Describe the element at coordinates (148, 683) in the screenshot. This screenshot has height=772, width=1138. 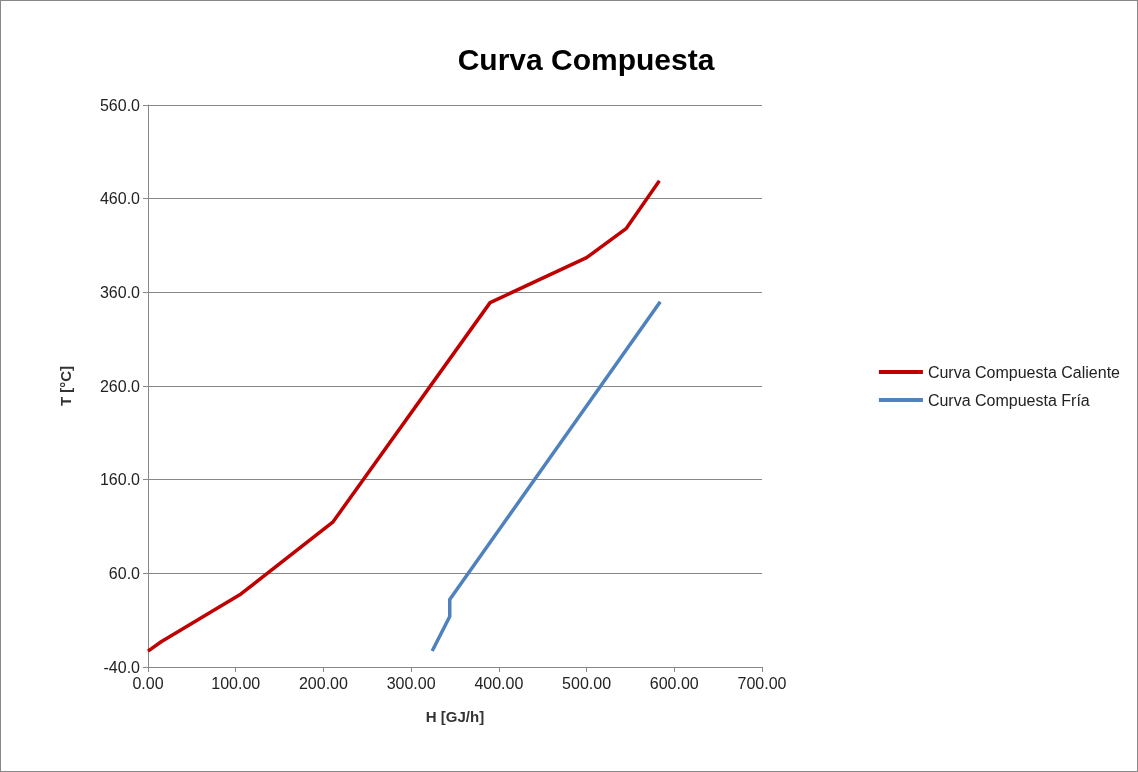
I see `x-tick-label: 0.00` at that location.